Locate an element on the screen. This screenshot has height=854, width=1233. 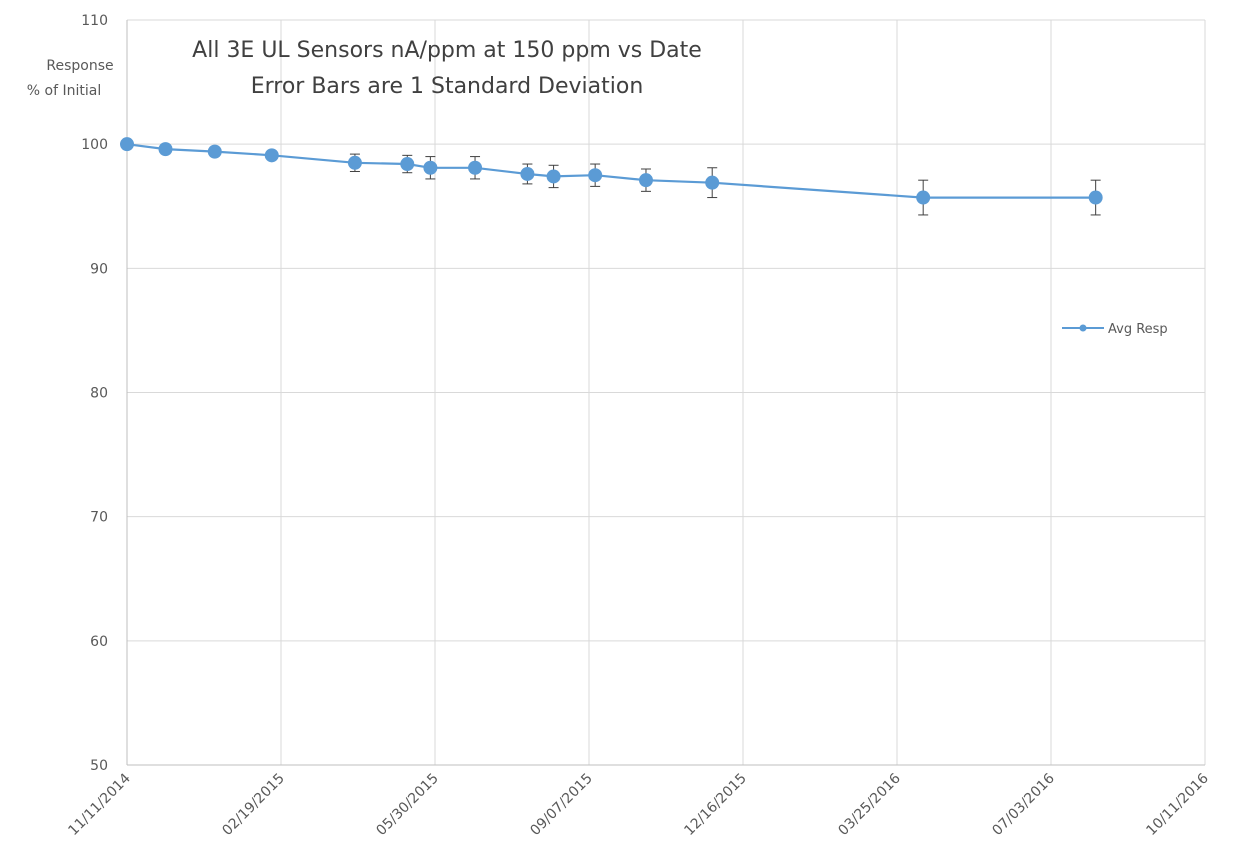
y-tick-label: 110 is located at coordinates (94, 21).